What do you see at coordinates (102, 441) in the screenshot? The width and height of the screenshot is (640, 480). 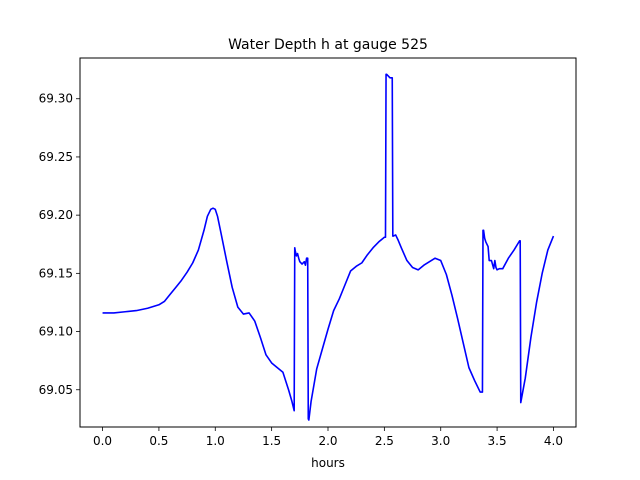 I see `x-tick-label: 0.0` at bounding box center [102, 441].